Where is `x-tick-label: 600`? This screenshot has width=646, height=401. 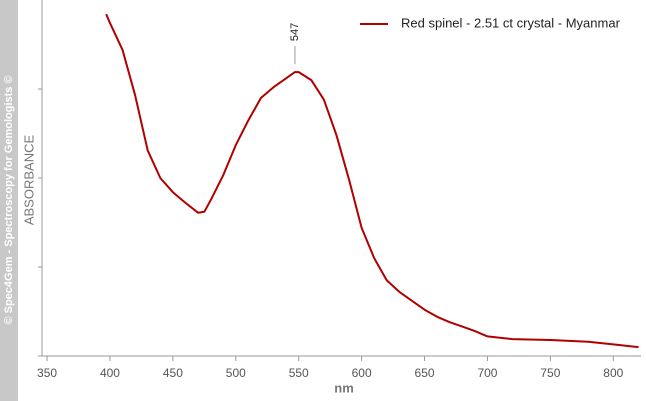
x-tick-label: 600 is located at coordinates (362, 373).